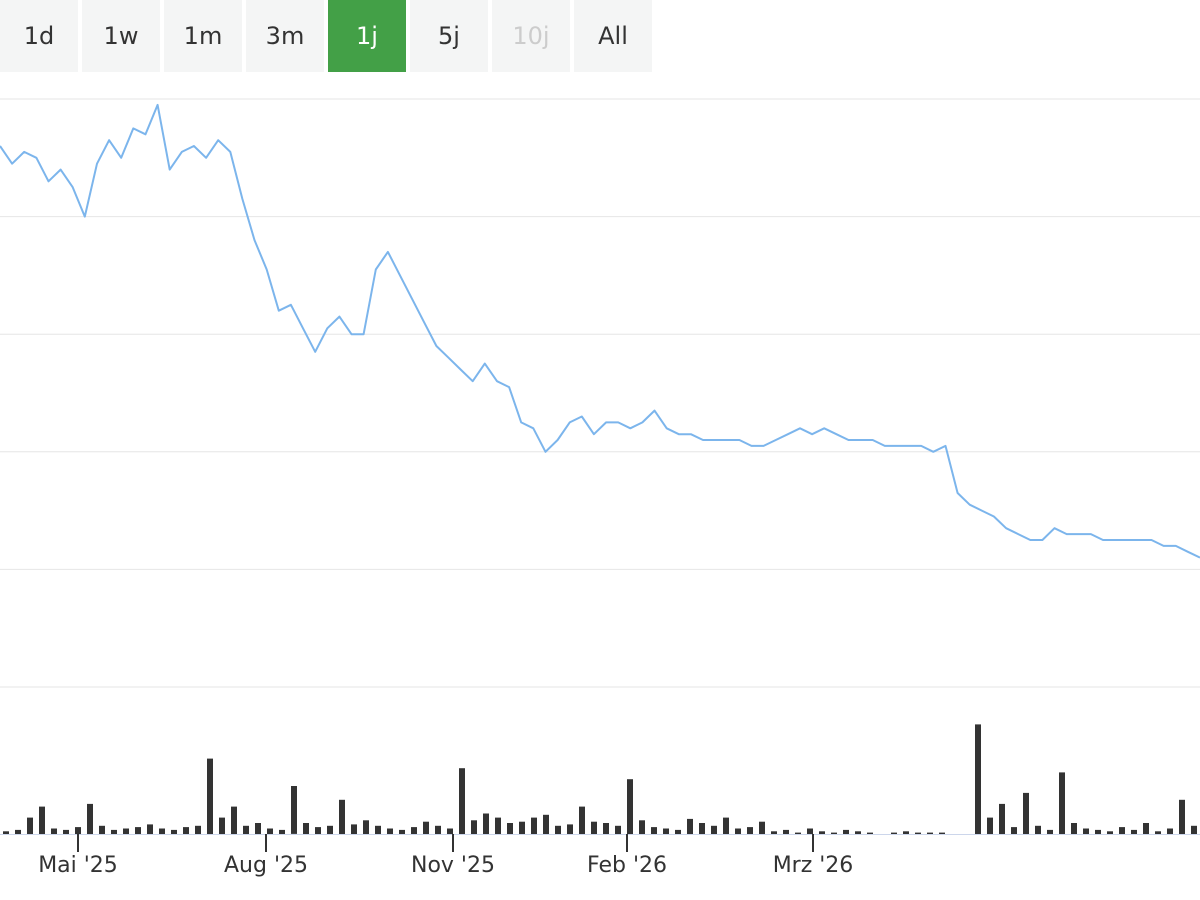  I want to click on range-button-all: All, so click(613, 36).